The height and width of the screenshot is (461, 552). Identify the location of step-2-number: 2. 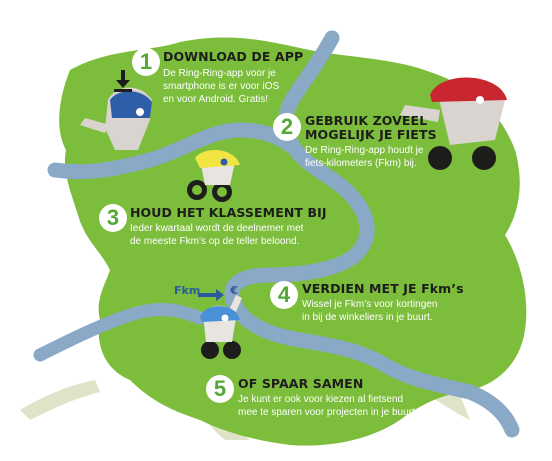
(287, 127).